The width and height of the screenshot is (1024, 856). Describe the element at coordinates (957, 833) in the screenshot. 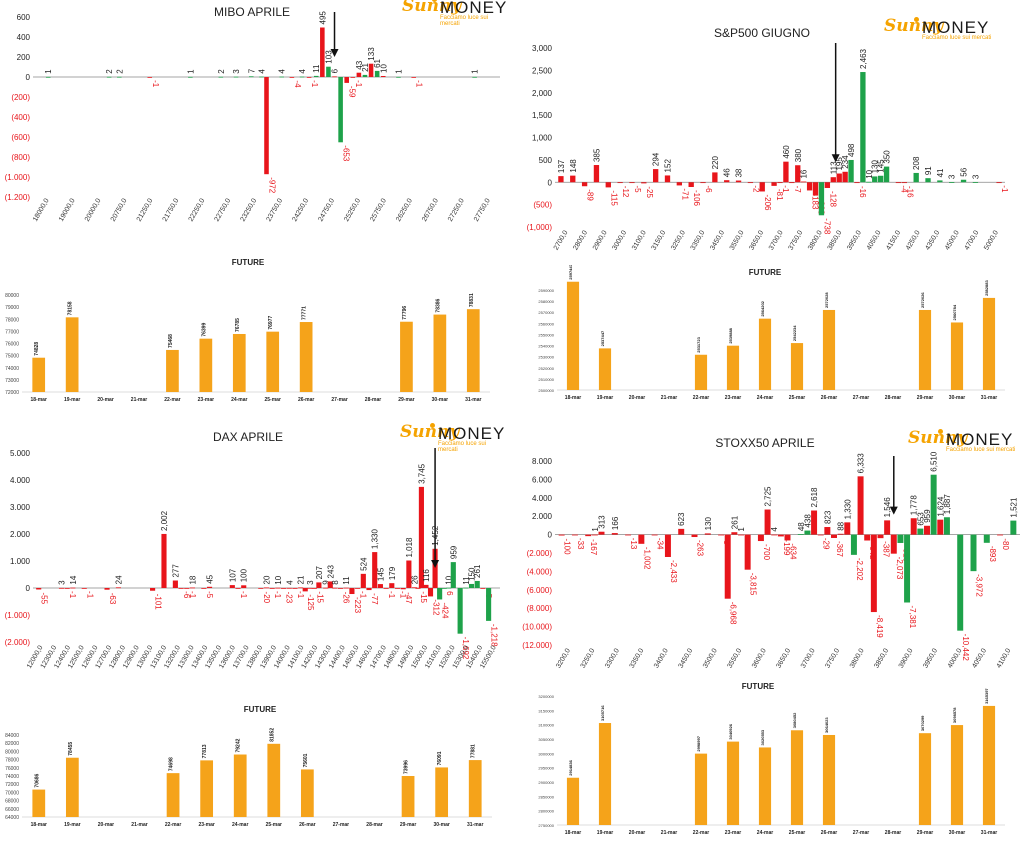

I see `x-tick-label: 30-mar` at that location.